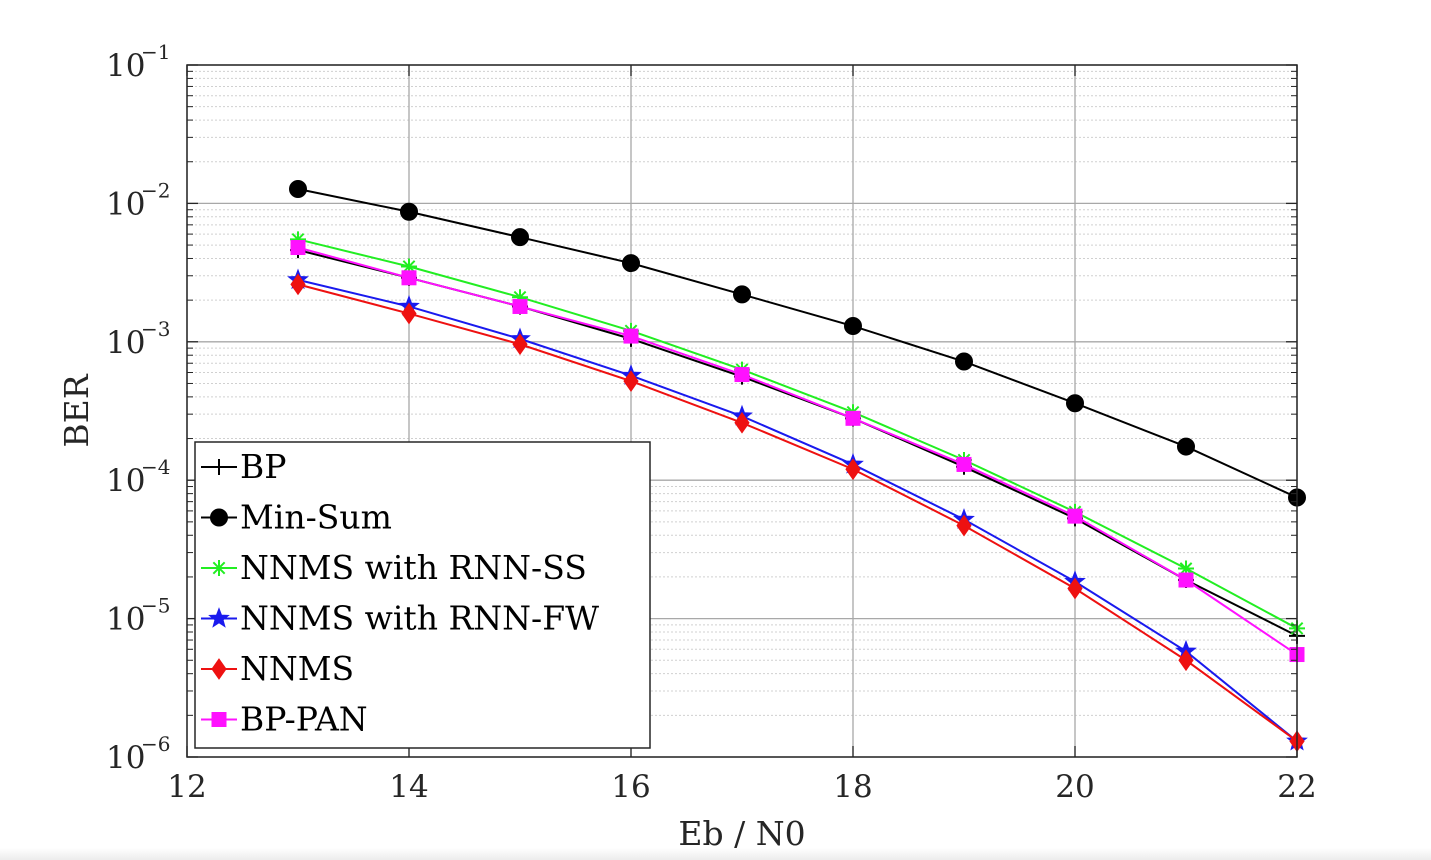  Describe the element at coordinates (138, 408) in the screenshot. I see `y-tick-labels: 10−110−210−310−410−510−6` at that location.